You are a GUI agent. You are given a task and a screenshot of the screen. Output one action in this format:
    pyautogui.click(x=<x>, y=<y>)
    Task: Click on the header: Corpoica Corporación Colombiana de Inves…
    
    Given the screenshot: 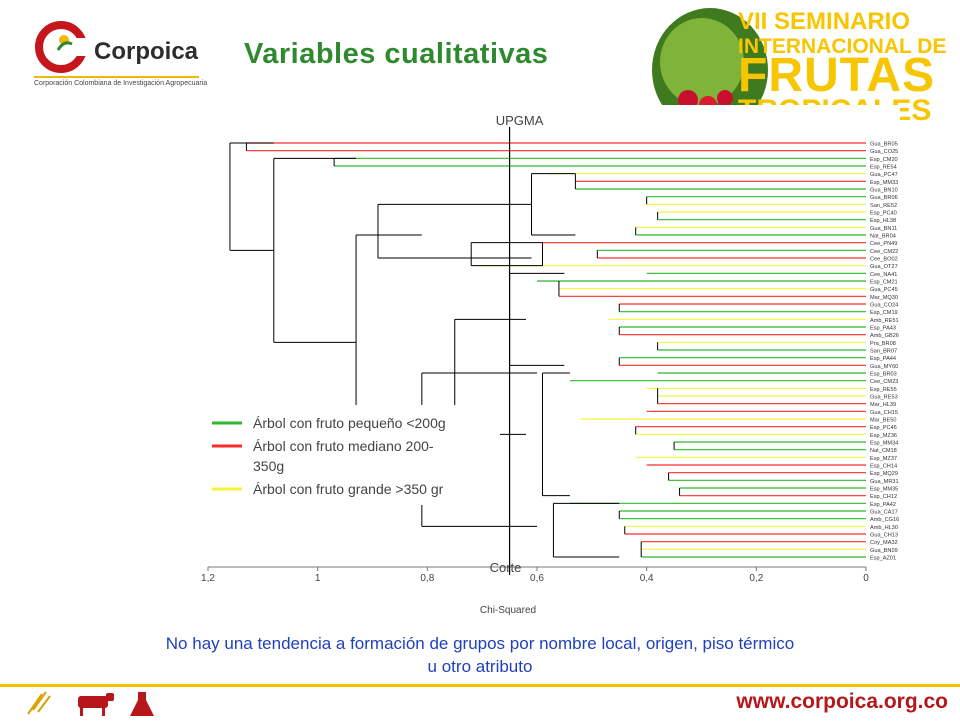 What is the action you would take?
    pyautogui.click(x=480, y=52)
    